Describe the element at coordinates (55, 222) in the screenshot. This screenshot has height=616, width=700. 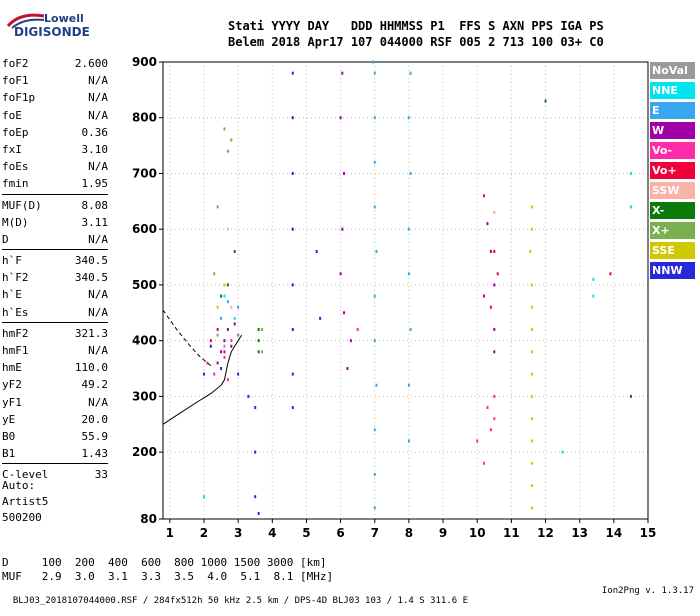
I see `param-row: M(D) 3.11` at that location.